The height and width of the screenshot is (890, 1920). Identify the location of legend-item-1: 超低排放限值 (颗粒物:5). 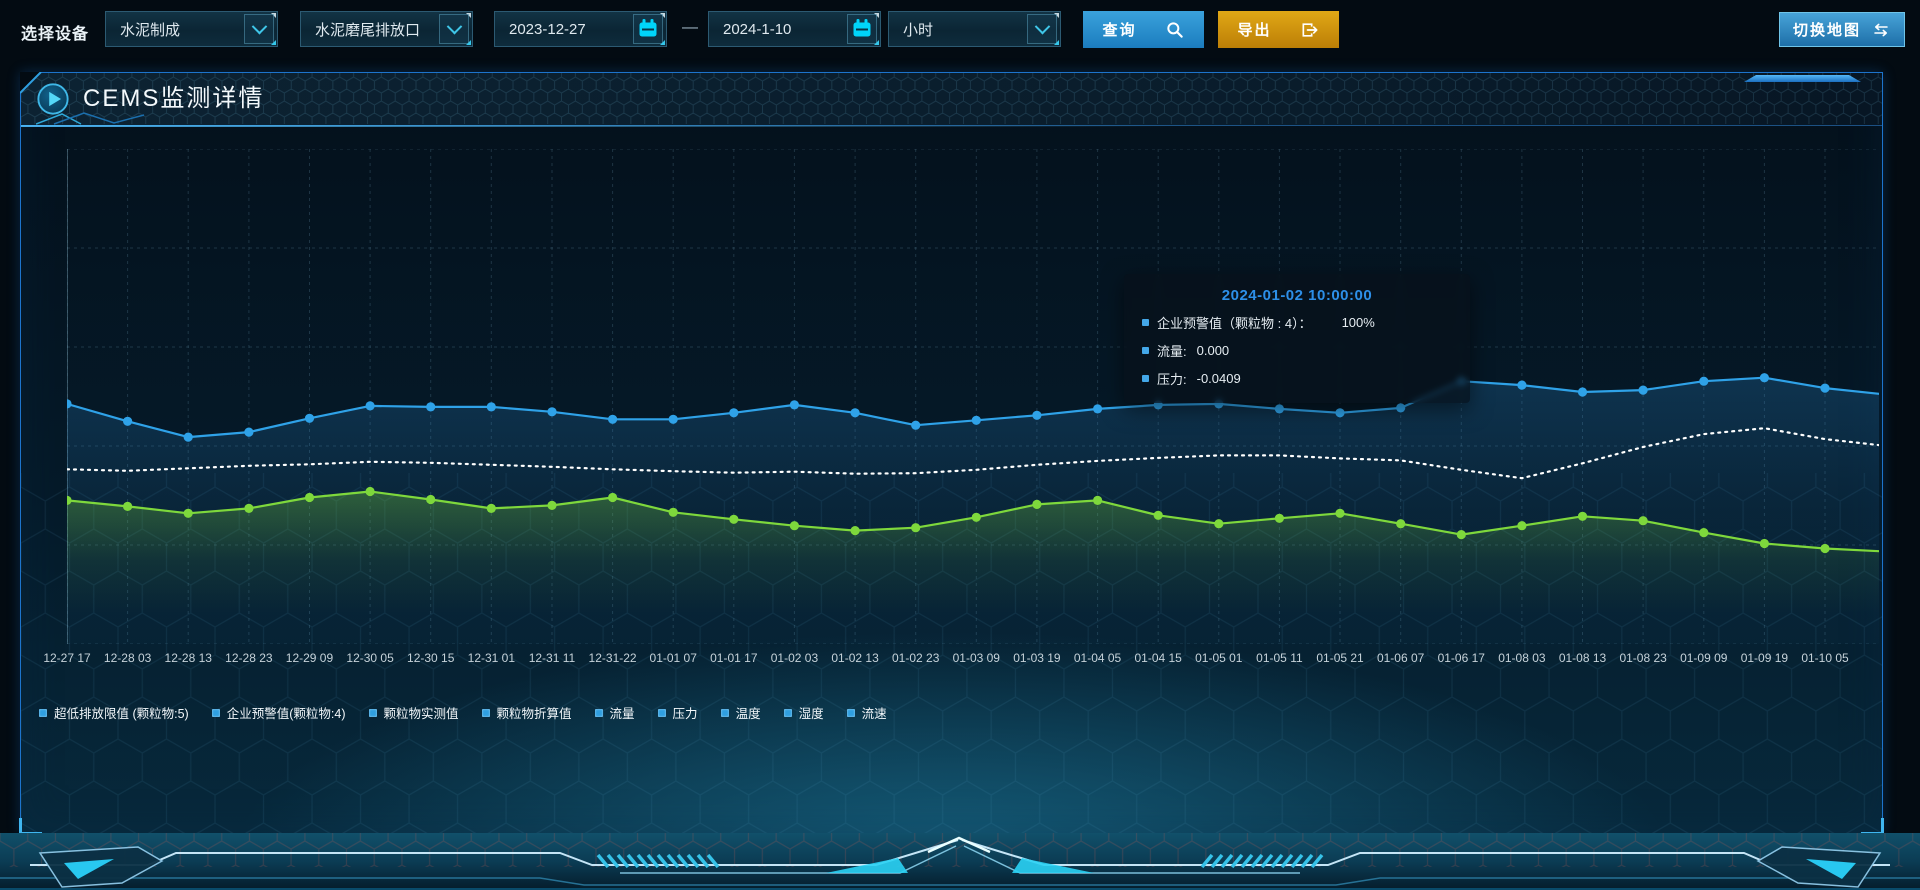
(114, 712).